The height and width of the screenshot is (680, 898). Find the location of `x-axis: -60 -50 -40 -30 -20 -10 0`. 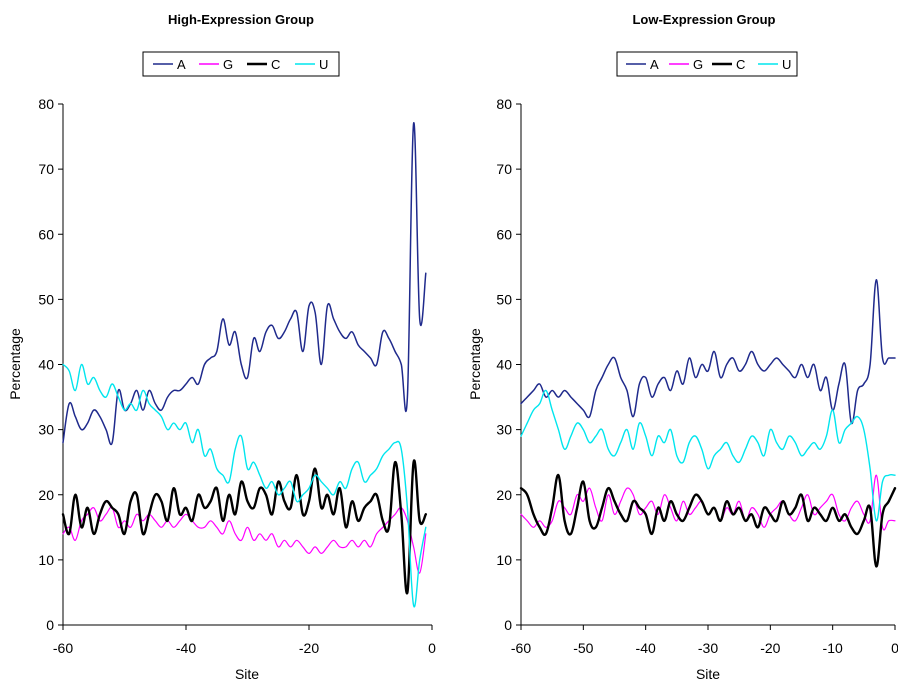

x-axis: -60 -50 -40 -30 -20 -10 0 is located at coordinates (704, 640).